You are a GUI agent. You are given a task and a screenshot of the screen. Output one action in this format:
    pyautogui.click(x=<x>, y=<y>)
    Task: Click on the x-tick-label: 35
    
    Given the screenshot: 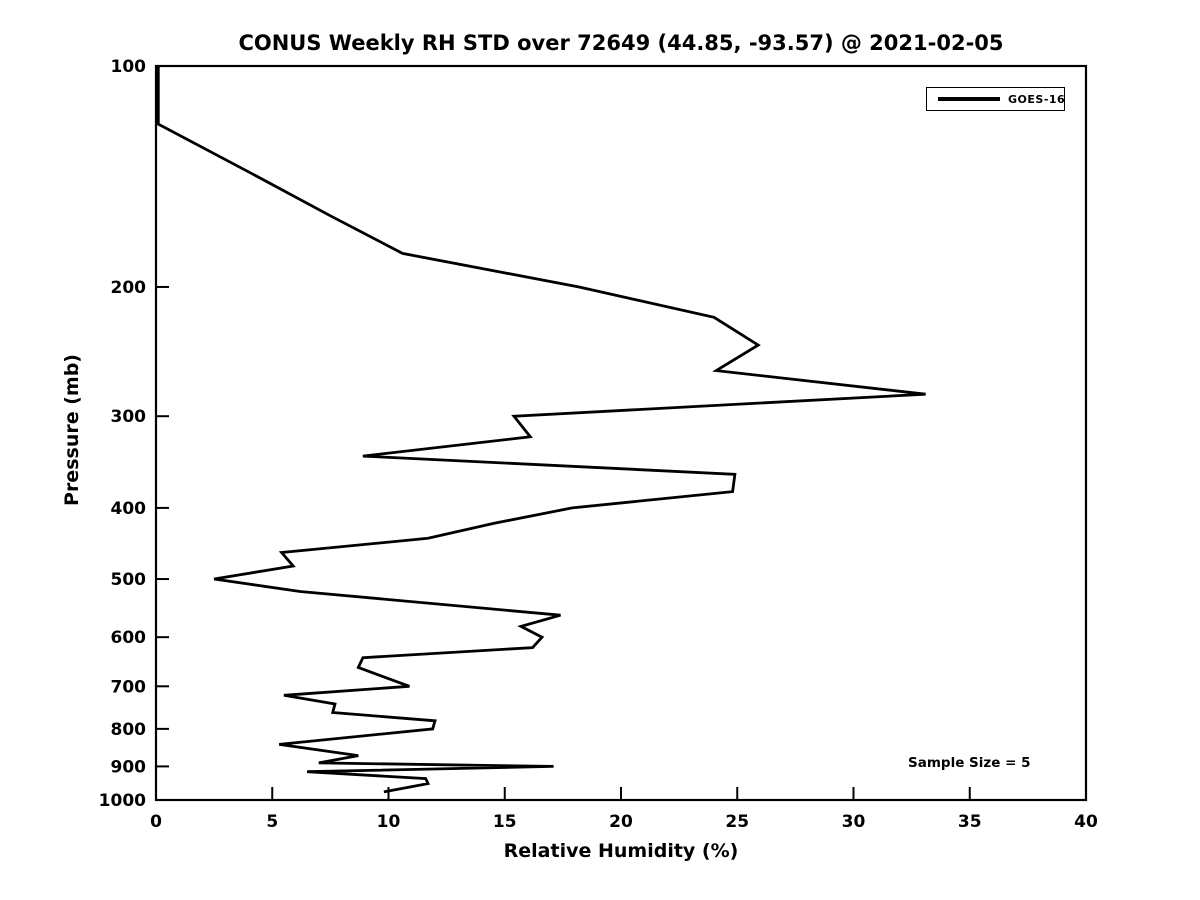 What is the action you would take?
    pyautogui.click(x=970, y=822)
    